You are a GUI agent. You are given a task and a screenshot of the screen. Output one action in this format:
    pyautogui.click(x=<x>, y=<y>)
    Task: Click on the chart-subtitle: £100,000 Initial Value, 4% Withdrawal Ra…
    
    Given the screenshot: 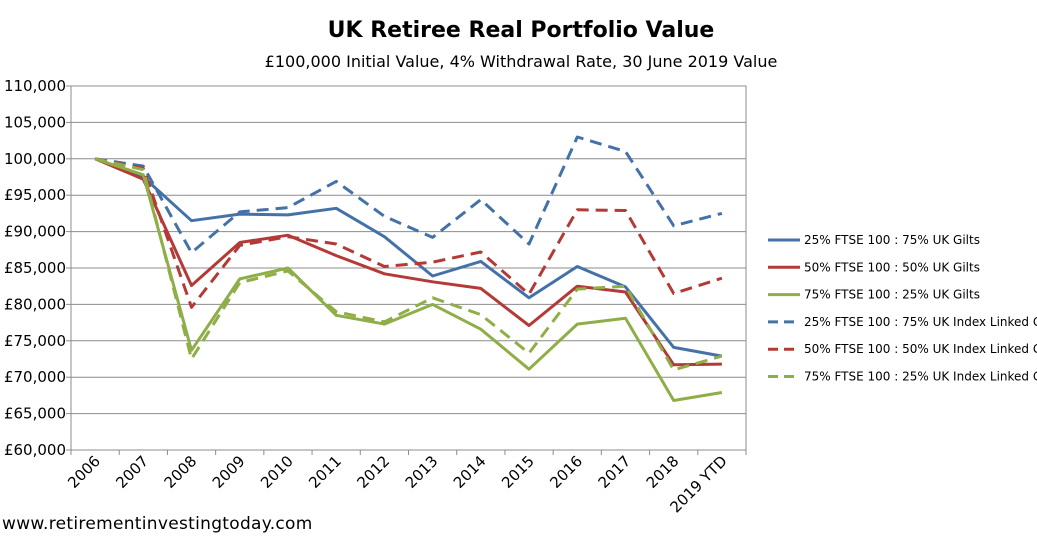 What is the action you would take?
    pyautogui.click(x=521, y=61)
    